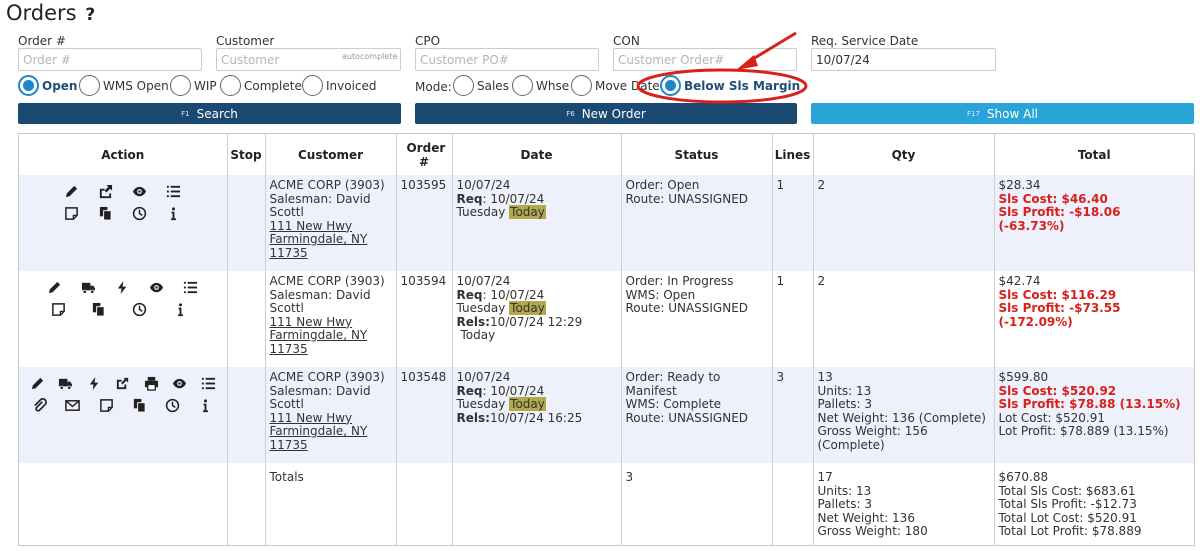  Describe the element at coordinates (904, 154) in the screenshot. I see `col-qty: Qty` at that location.